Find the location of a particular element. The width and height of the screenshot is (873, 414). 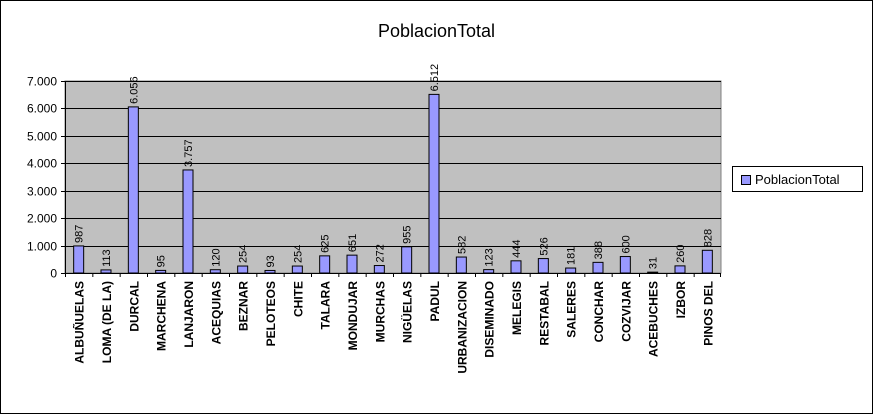

x-tick-label: ACEBUCHES is located at coordinates (654, 319).